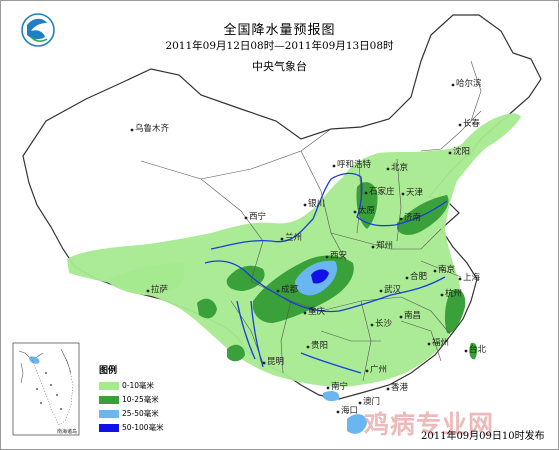 This screenshot has width=559, height=450. Describe the element at coordinates (279, 30) in the screenshot. I see `map-title: 全国降水量预报图` at that location.